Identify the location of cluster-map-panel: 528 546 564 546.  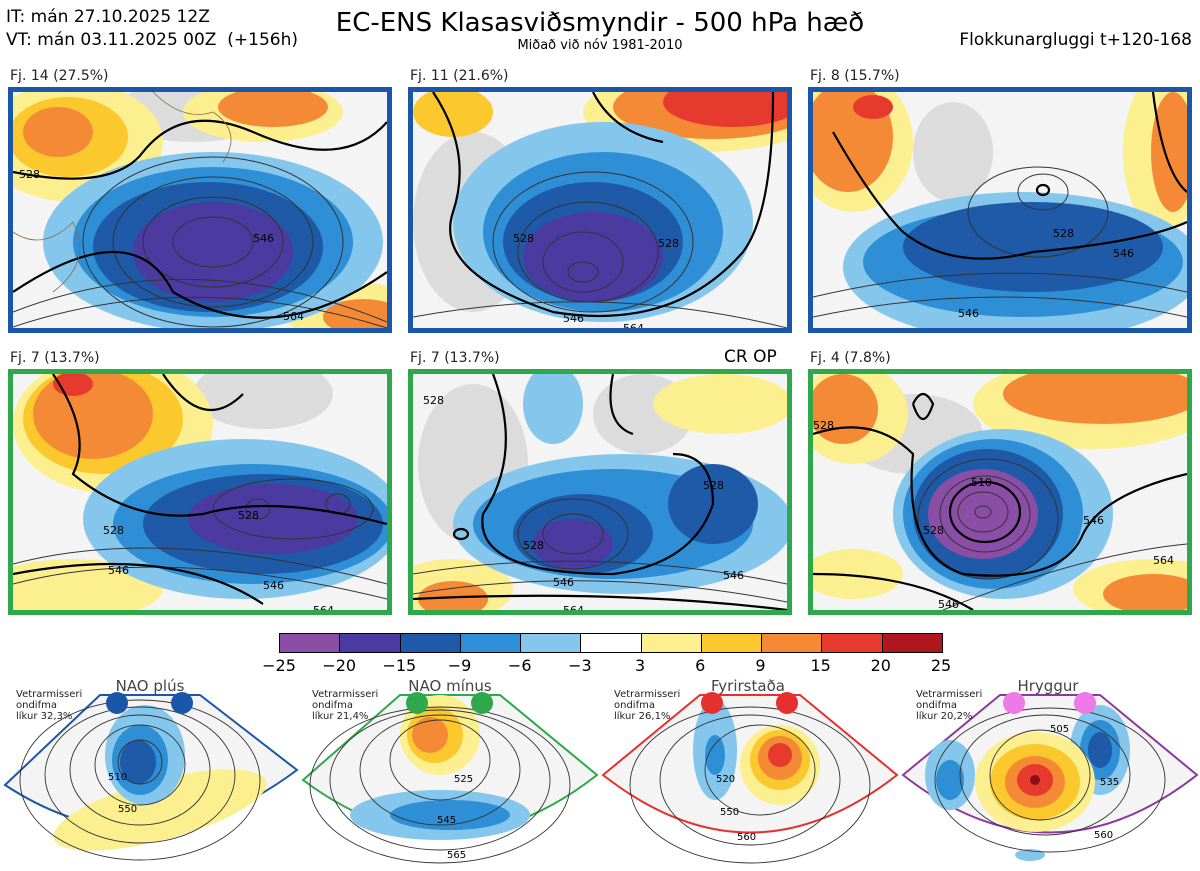
(1000, 210).